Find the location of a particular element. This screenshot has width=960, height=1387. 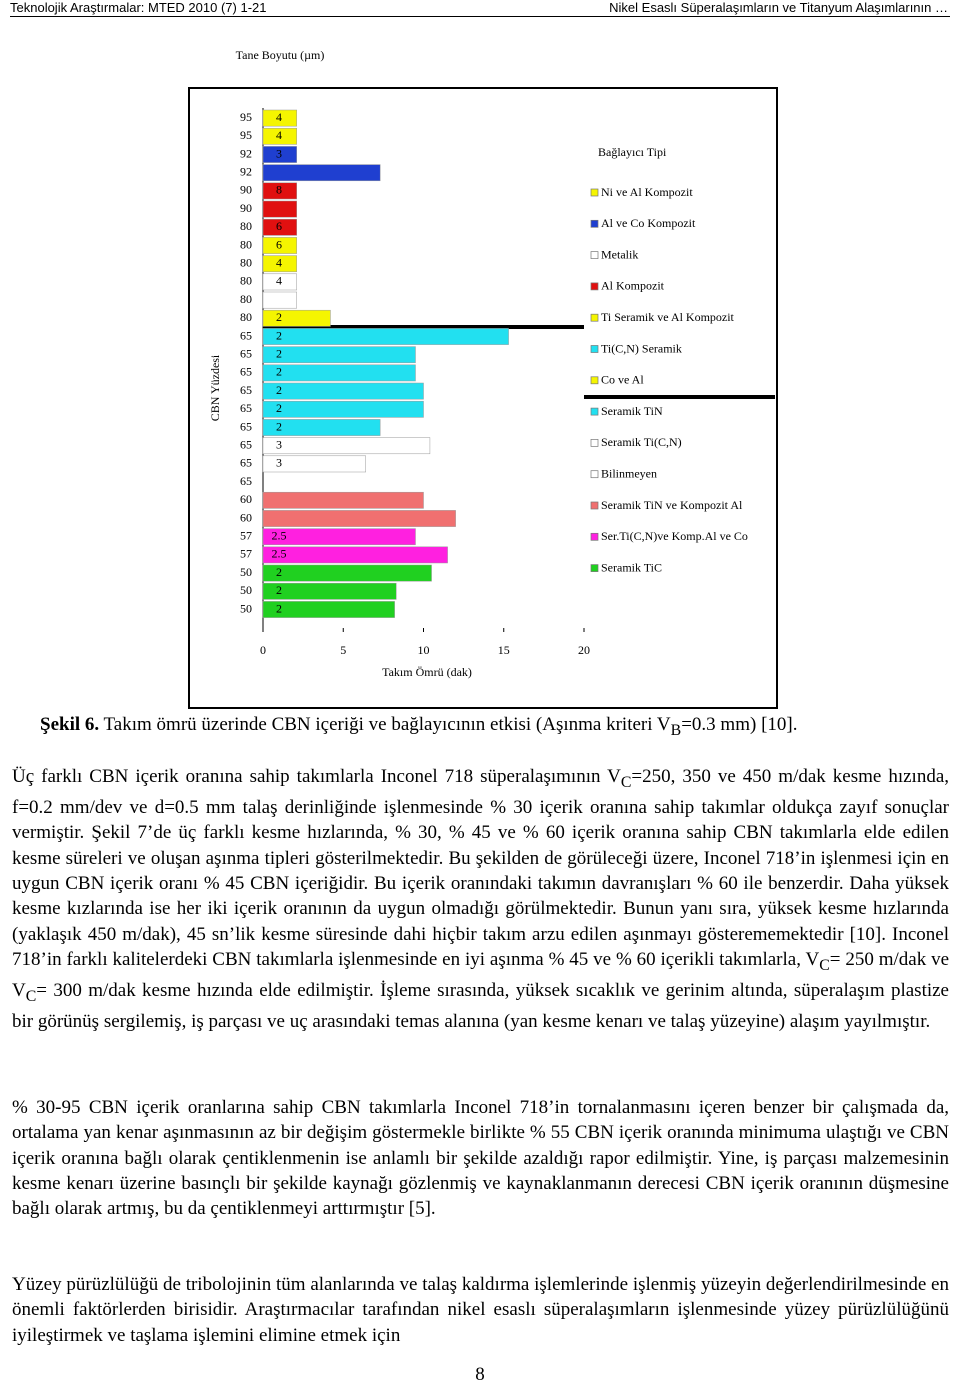

legend-label: Metalik is located at coordinates (619, 254).